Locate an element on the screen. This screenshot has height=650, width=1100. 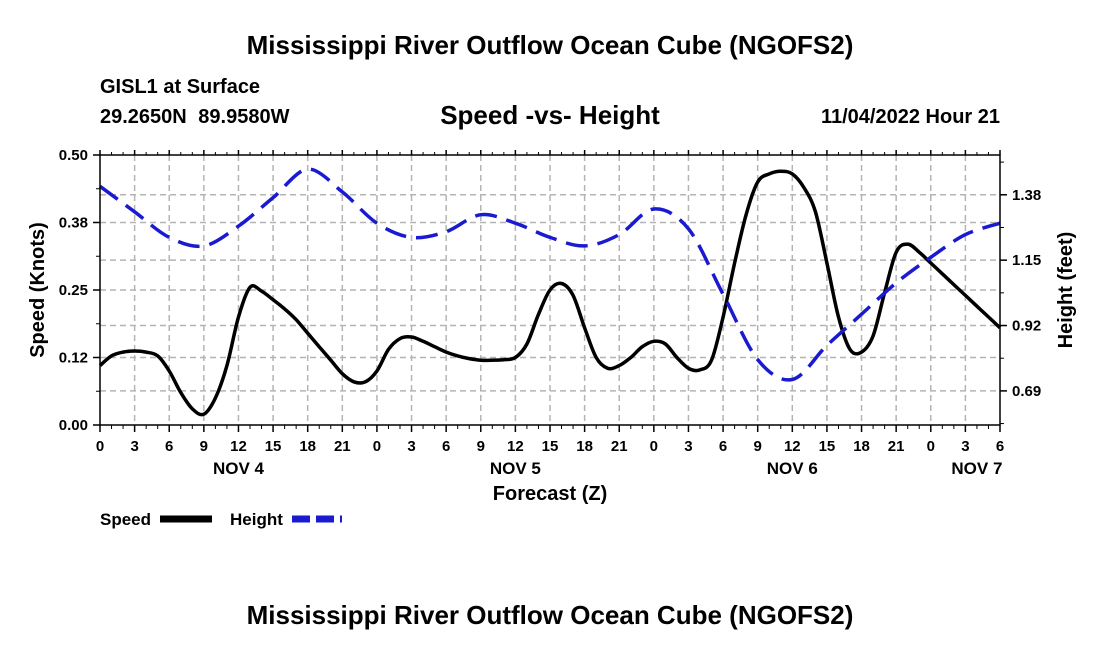
date-label: NOV 4 is located at coordinates (239, 468).